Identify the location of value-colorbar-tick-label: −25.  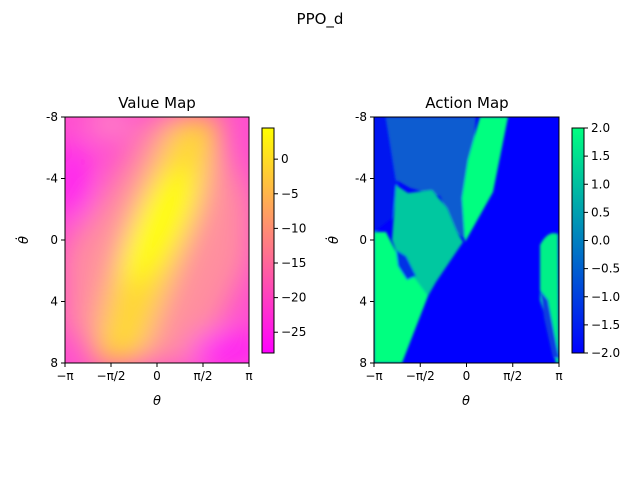
(293, 332).